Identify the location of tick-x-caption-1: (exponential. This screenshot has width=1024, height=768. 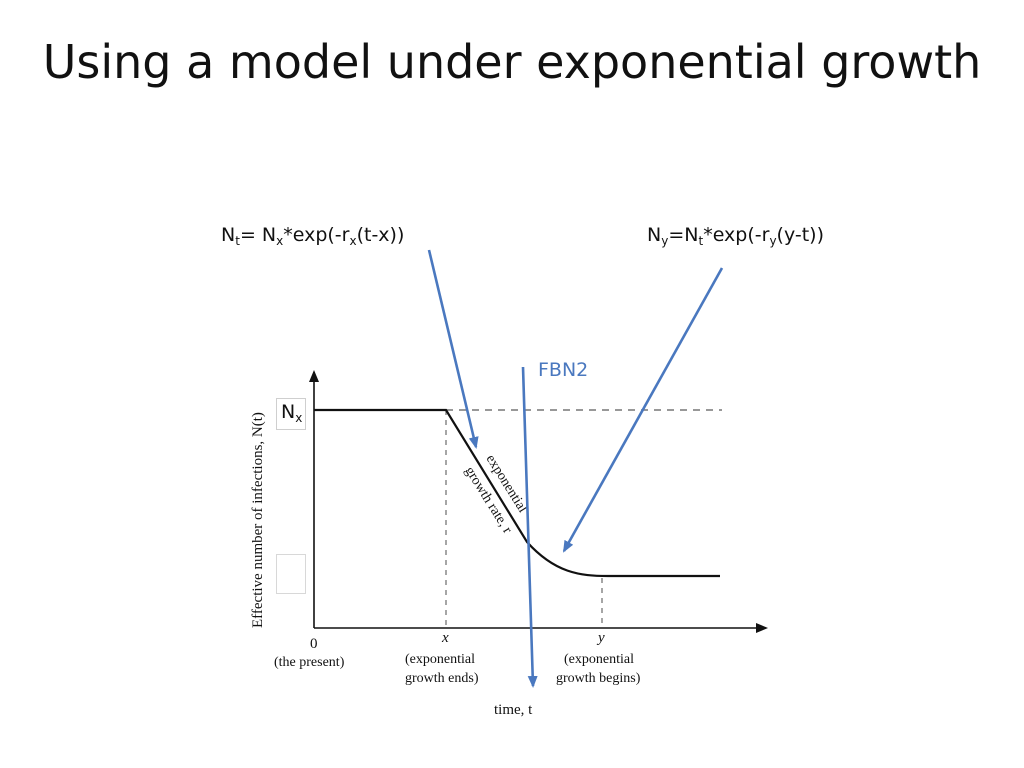
(440, 659).